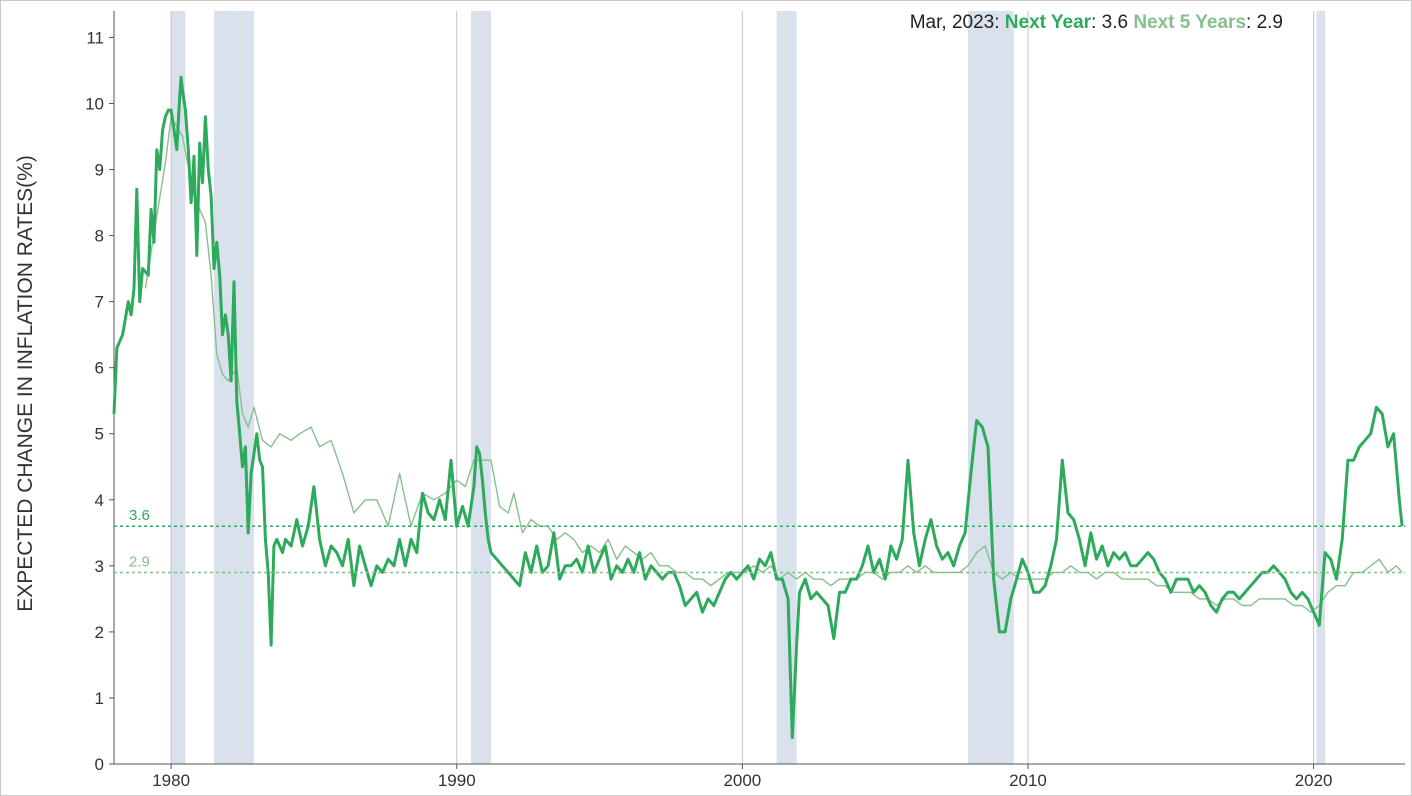 Image resolution: width=1412 pixels, height=796 pixels. Describe the element at coordinates (94, 103) in the screenshot. I see `y-tick-label: 10` at that location.